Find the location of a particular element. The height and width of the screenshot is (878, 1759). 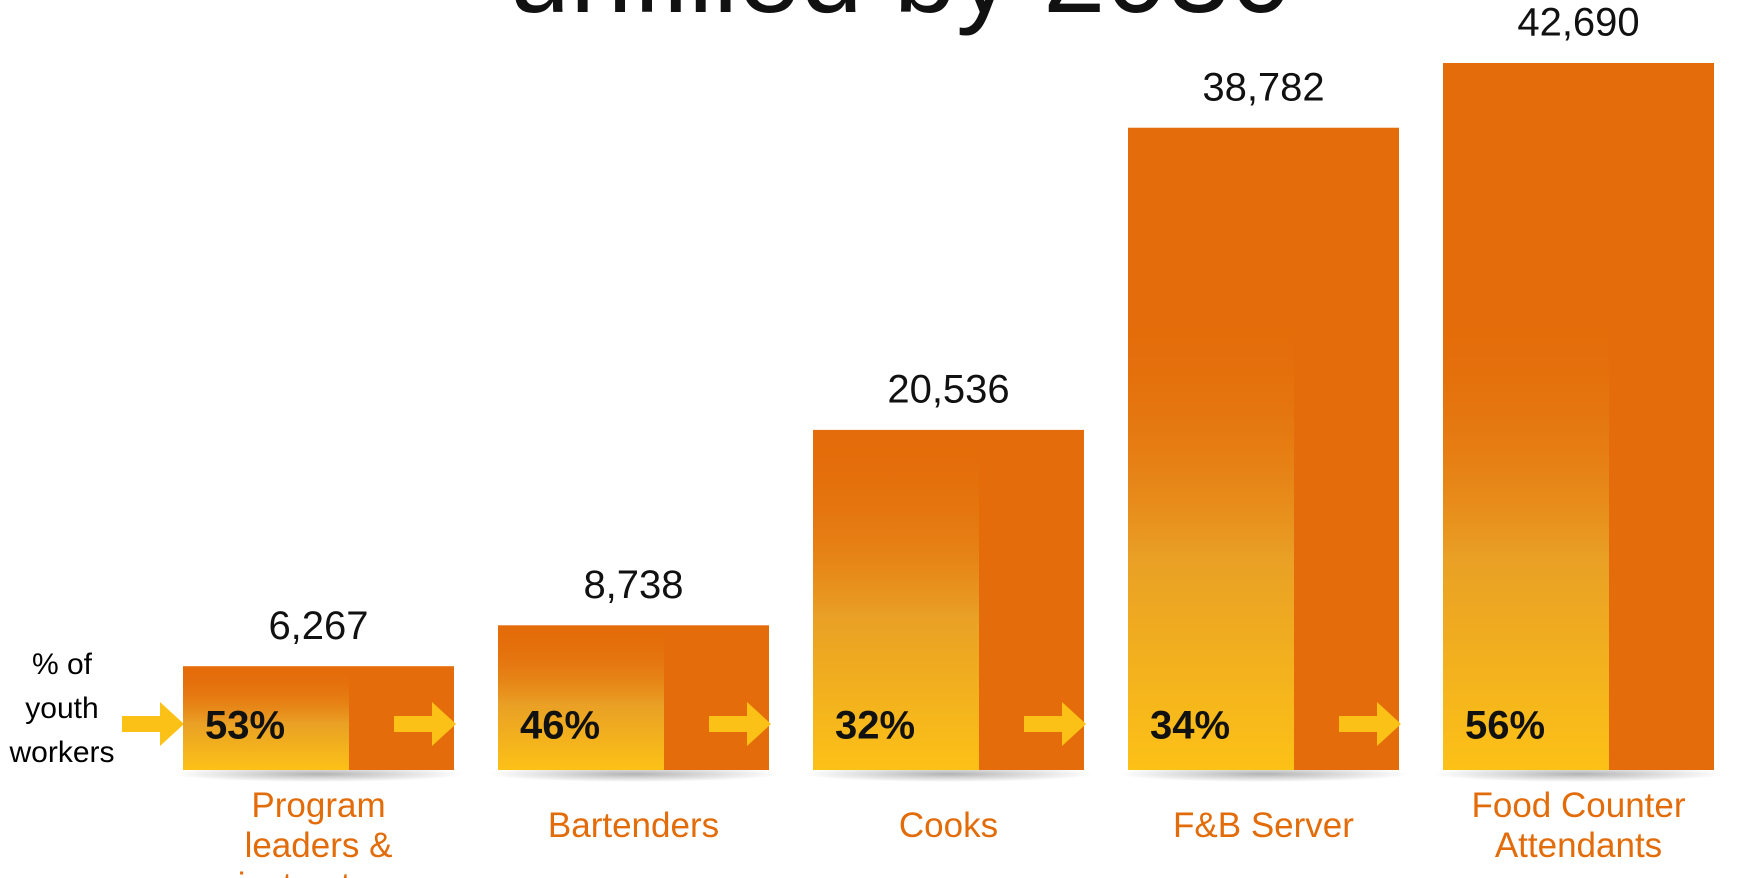

youth-label: youth is located at coordinates (61, 708).